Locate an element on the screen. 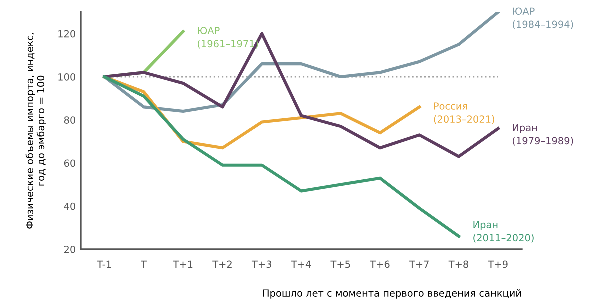 This screenshot has width=600, height=308. x-tick-label: T is located at coordinates (144, 264).